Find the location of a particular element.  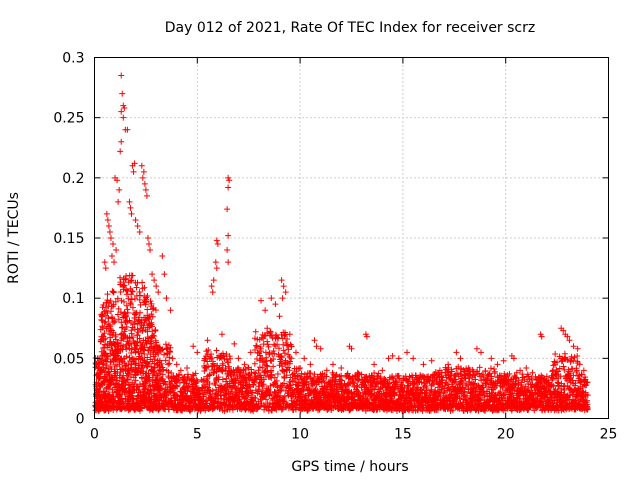

y-tick-label: 0.2 is located at coordinates (73, 179).